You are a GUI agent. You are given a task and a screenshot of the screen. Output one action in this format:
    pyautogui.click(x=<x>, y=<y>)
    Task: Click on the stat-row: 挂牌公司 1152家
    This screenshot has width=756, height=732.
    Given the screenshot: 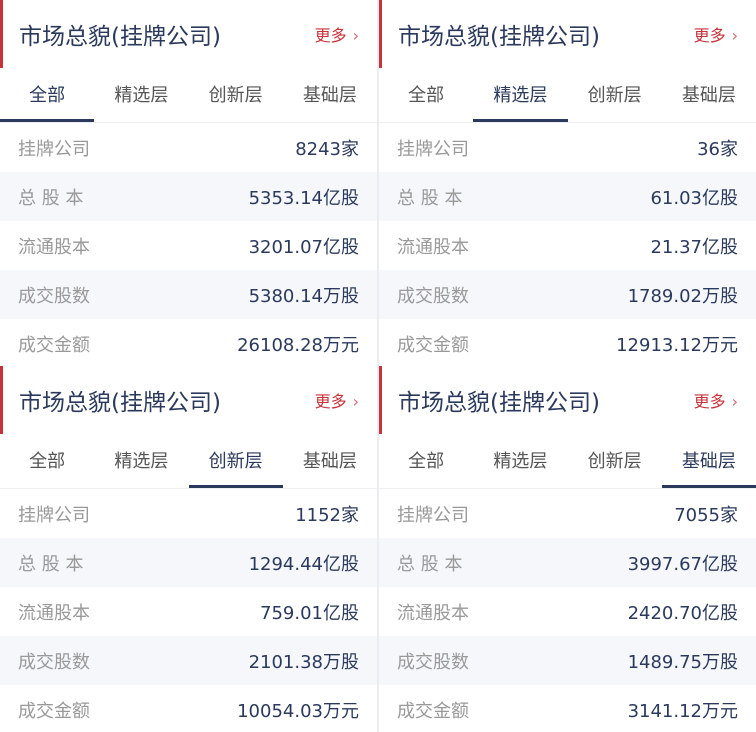 What is the action you would take?
    pyautogui.click(x=188, y=513)
    